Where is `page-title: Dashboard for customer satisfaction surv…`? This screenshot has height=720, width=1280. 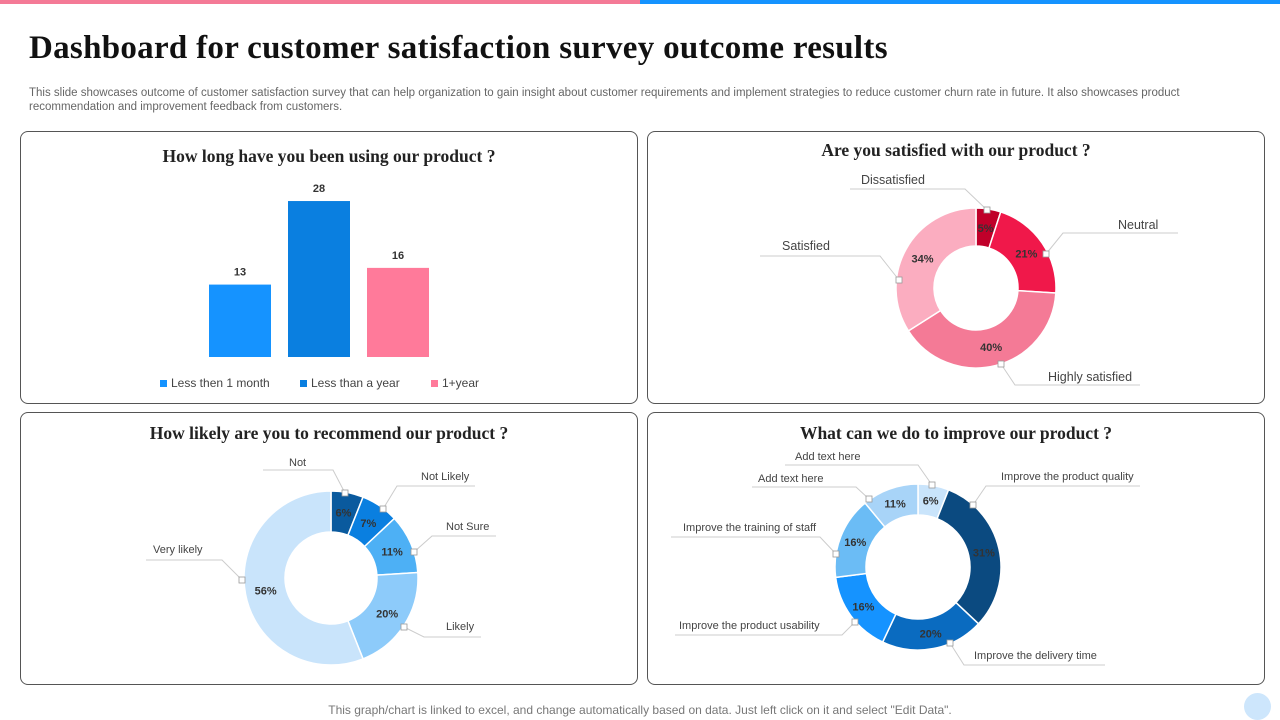 page-title: Dashboard for customer satisfaction surv… is located at coordinates (458, 48).